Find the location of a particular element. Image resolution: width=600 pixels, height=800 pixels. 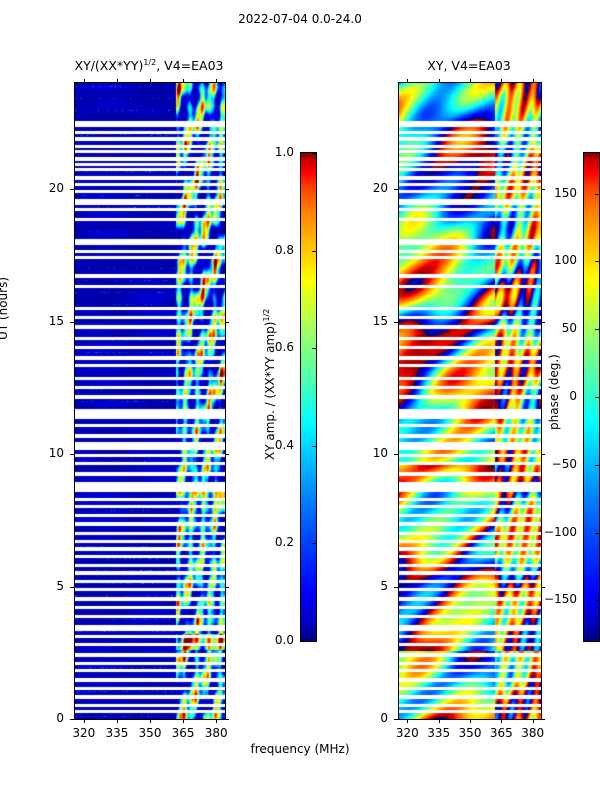

left-colorbar-gradient is located at coordinates (308, 397).